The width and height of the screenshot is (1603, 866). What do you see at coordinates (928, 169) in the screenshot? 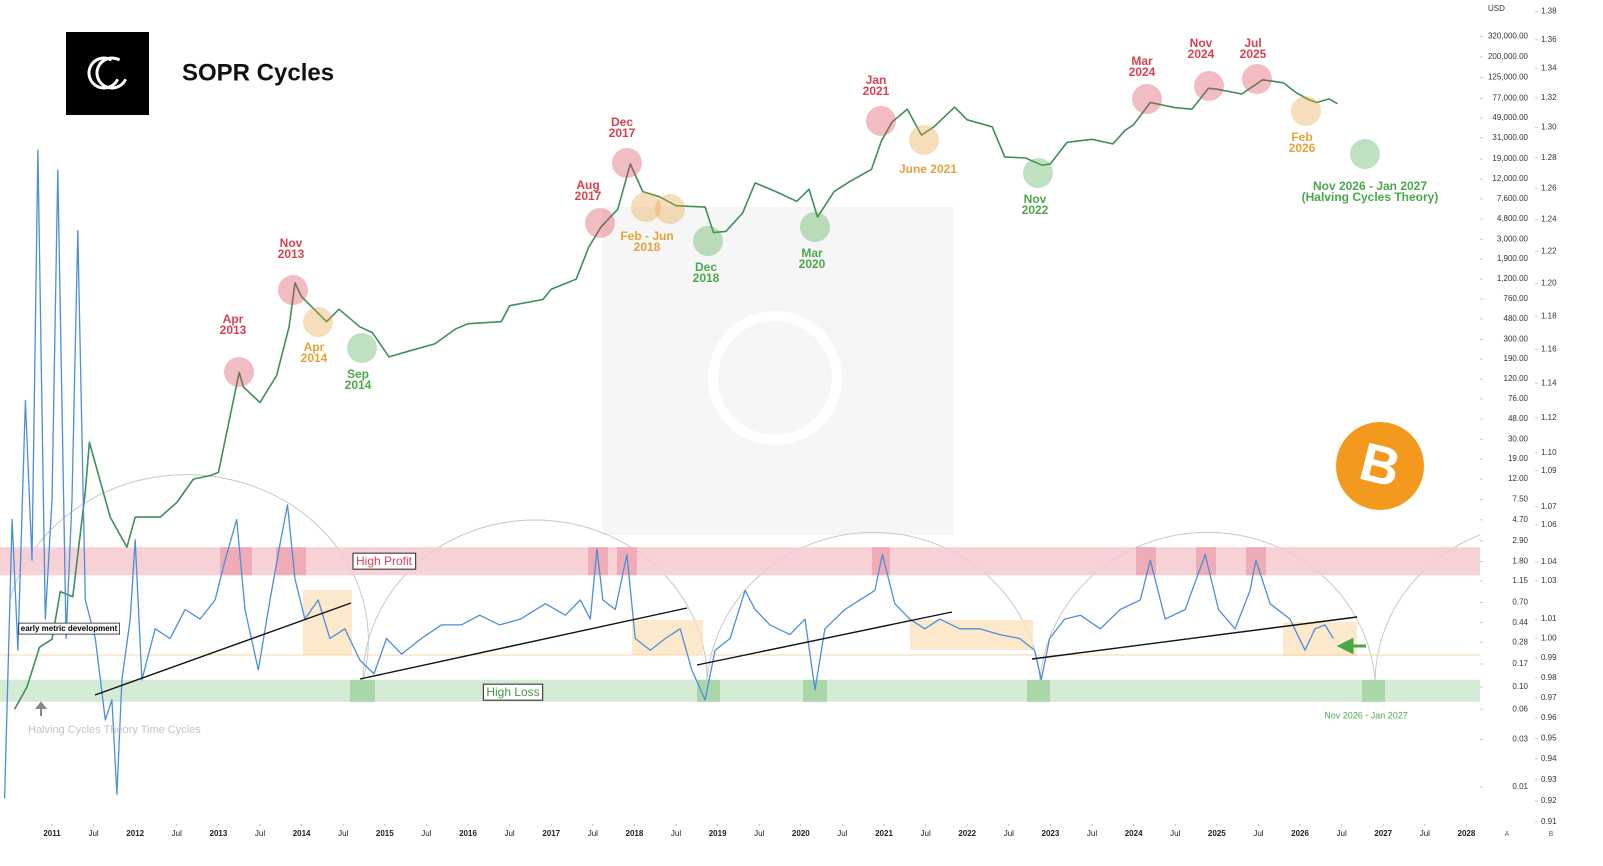
I see `annotation-label: June 2021` at bounding box center [928, 169].